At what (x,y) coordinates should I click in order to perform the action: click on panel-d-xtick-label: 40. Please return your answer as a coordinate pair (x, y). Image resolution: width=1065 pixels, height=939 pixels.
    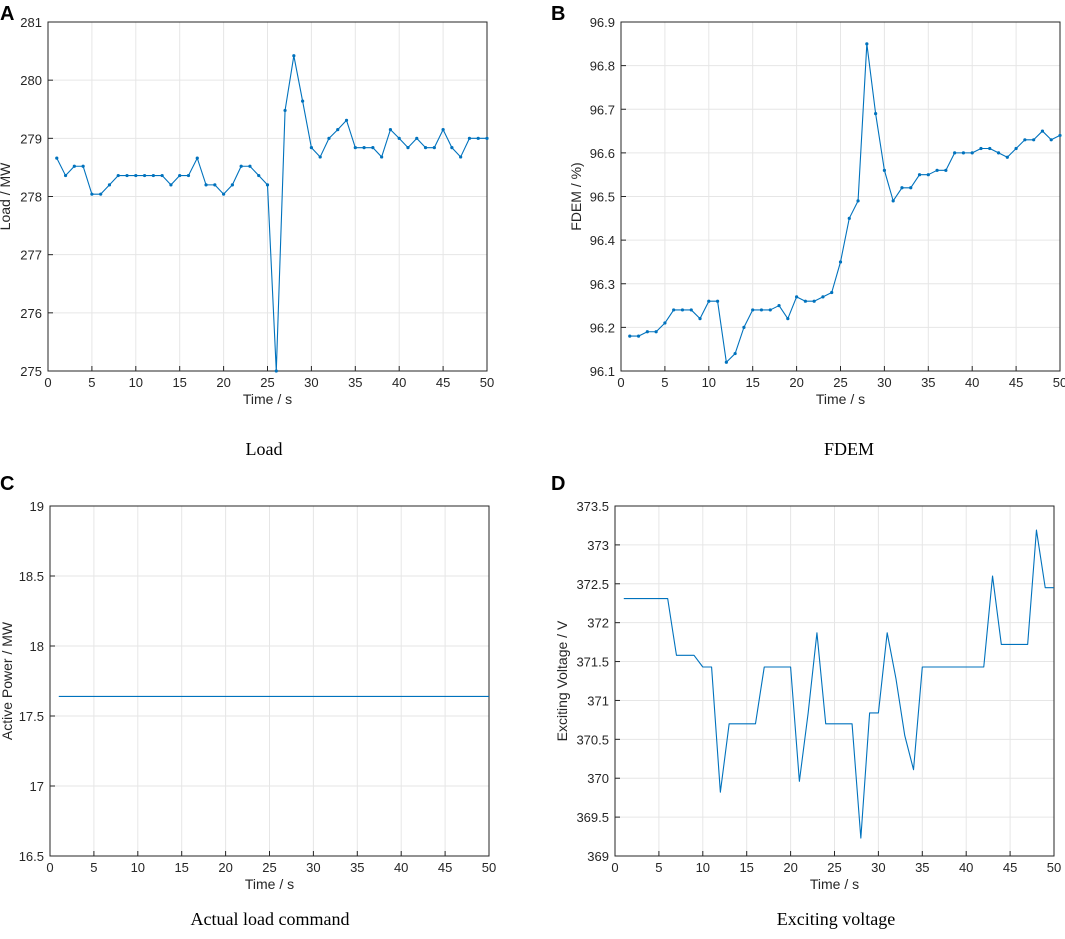
    Looking at the image, I should click on (966, 867).